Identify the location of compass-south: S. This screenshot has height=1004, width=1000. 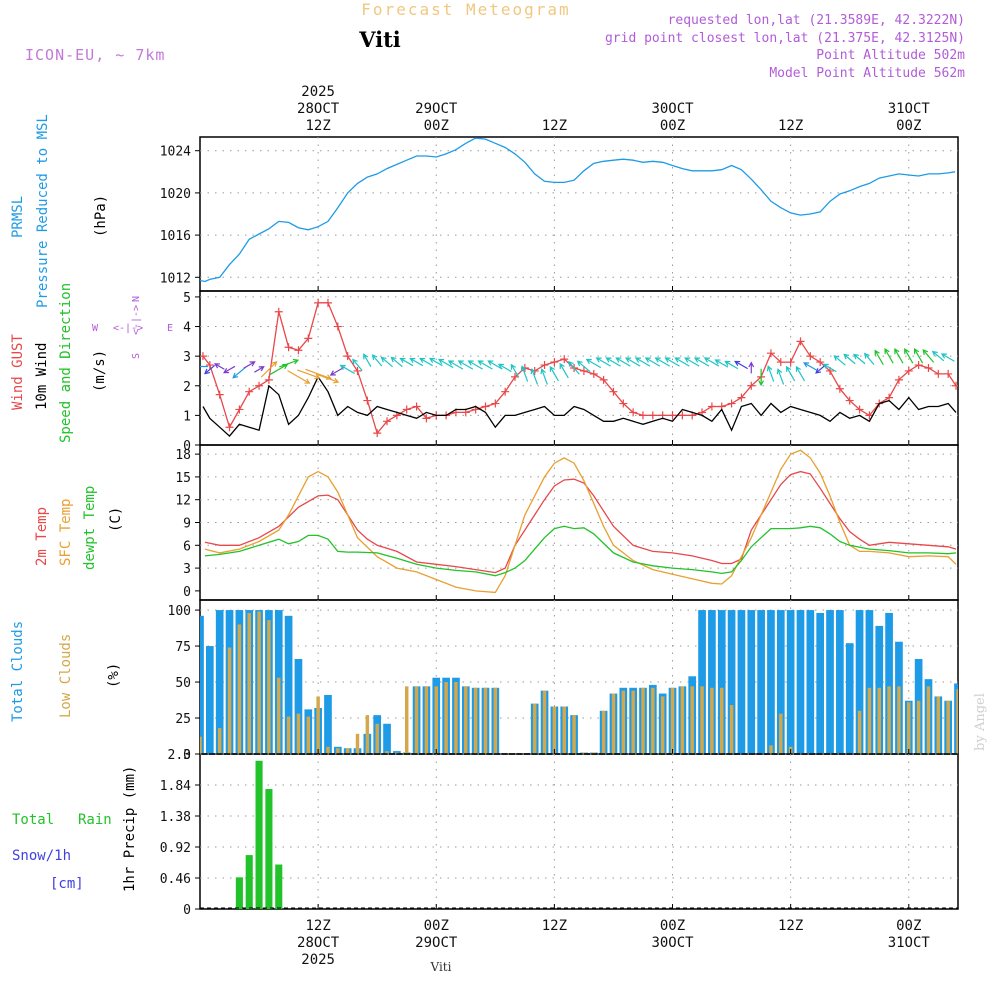
(136, 356).